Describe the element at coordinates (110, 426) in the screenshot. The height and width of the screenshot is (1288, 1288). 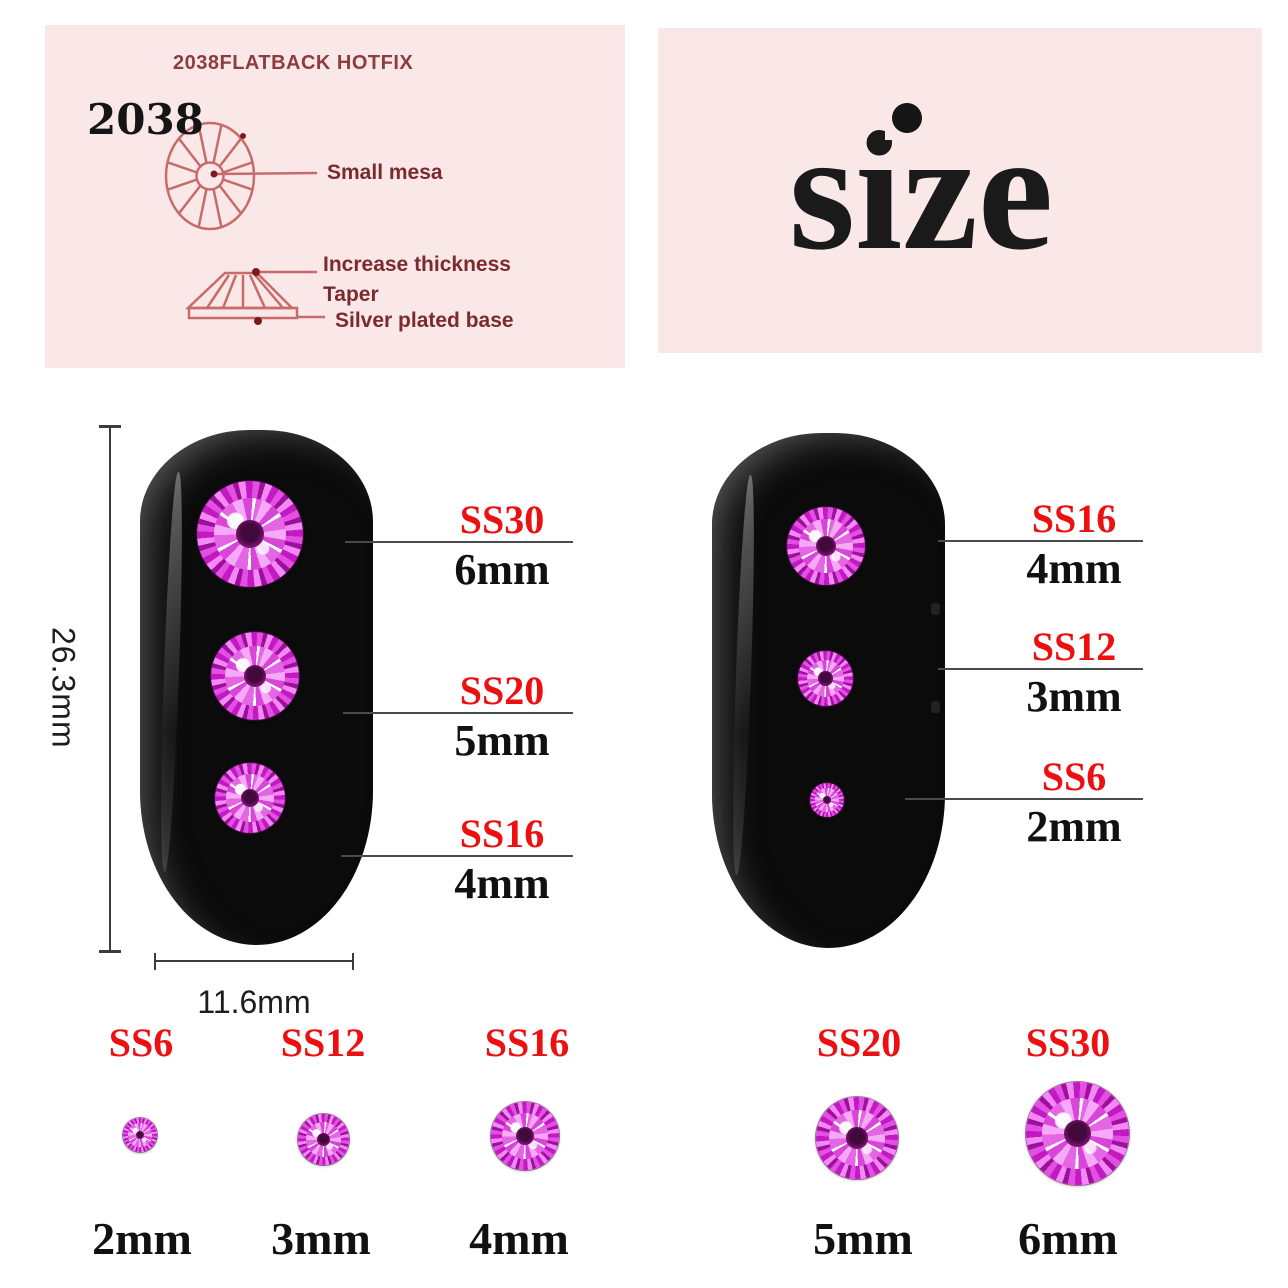
I see `height-dim-cap-top` at that location.